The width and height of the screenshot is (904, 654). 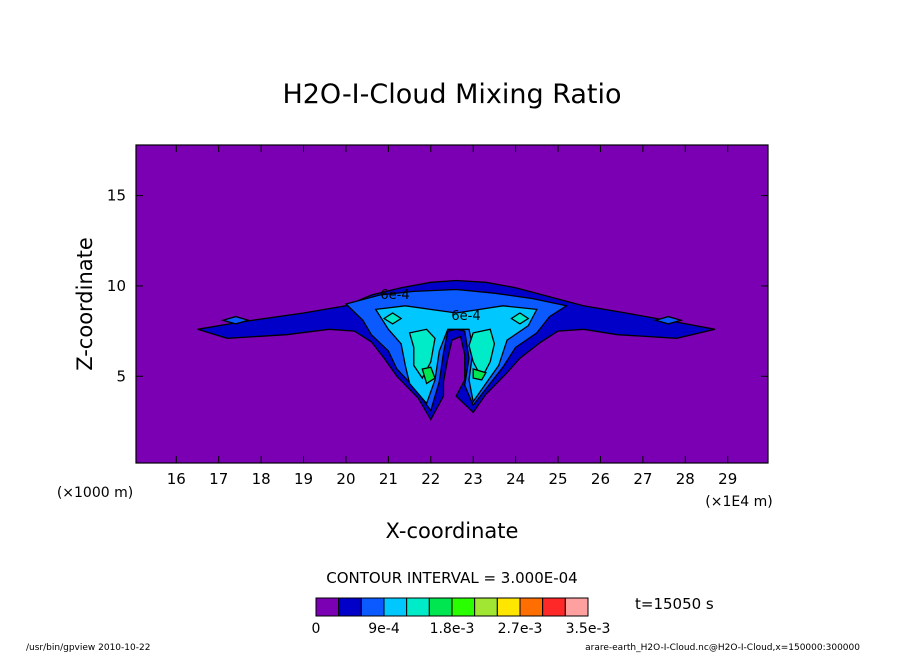 What do you see at coordinates (465, 316) in the screenshot?
I see `contour-label-lower: 6e-4` at bounding box center [465, 316].